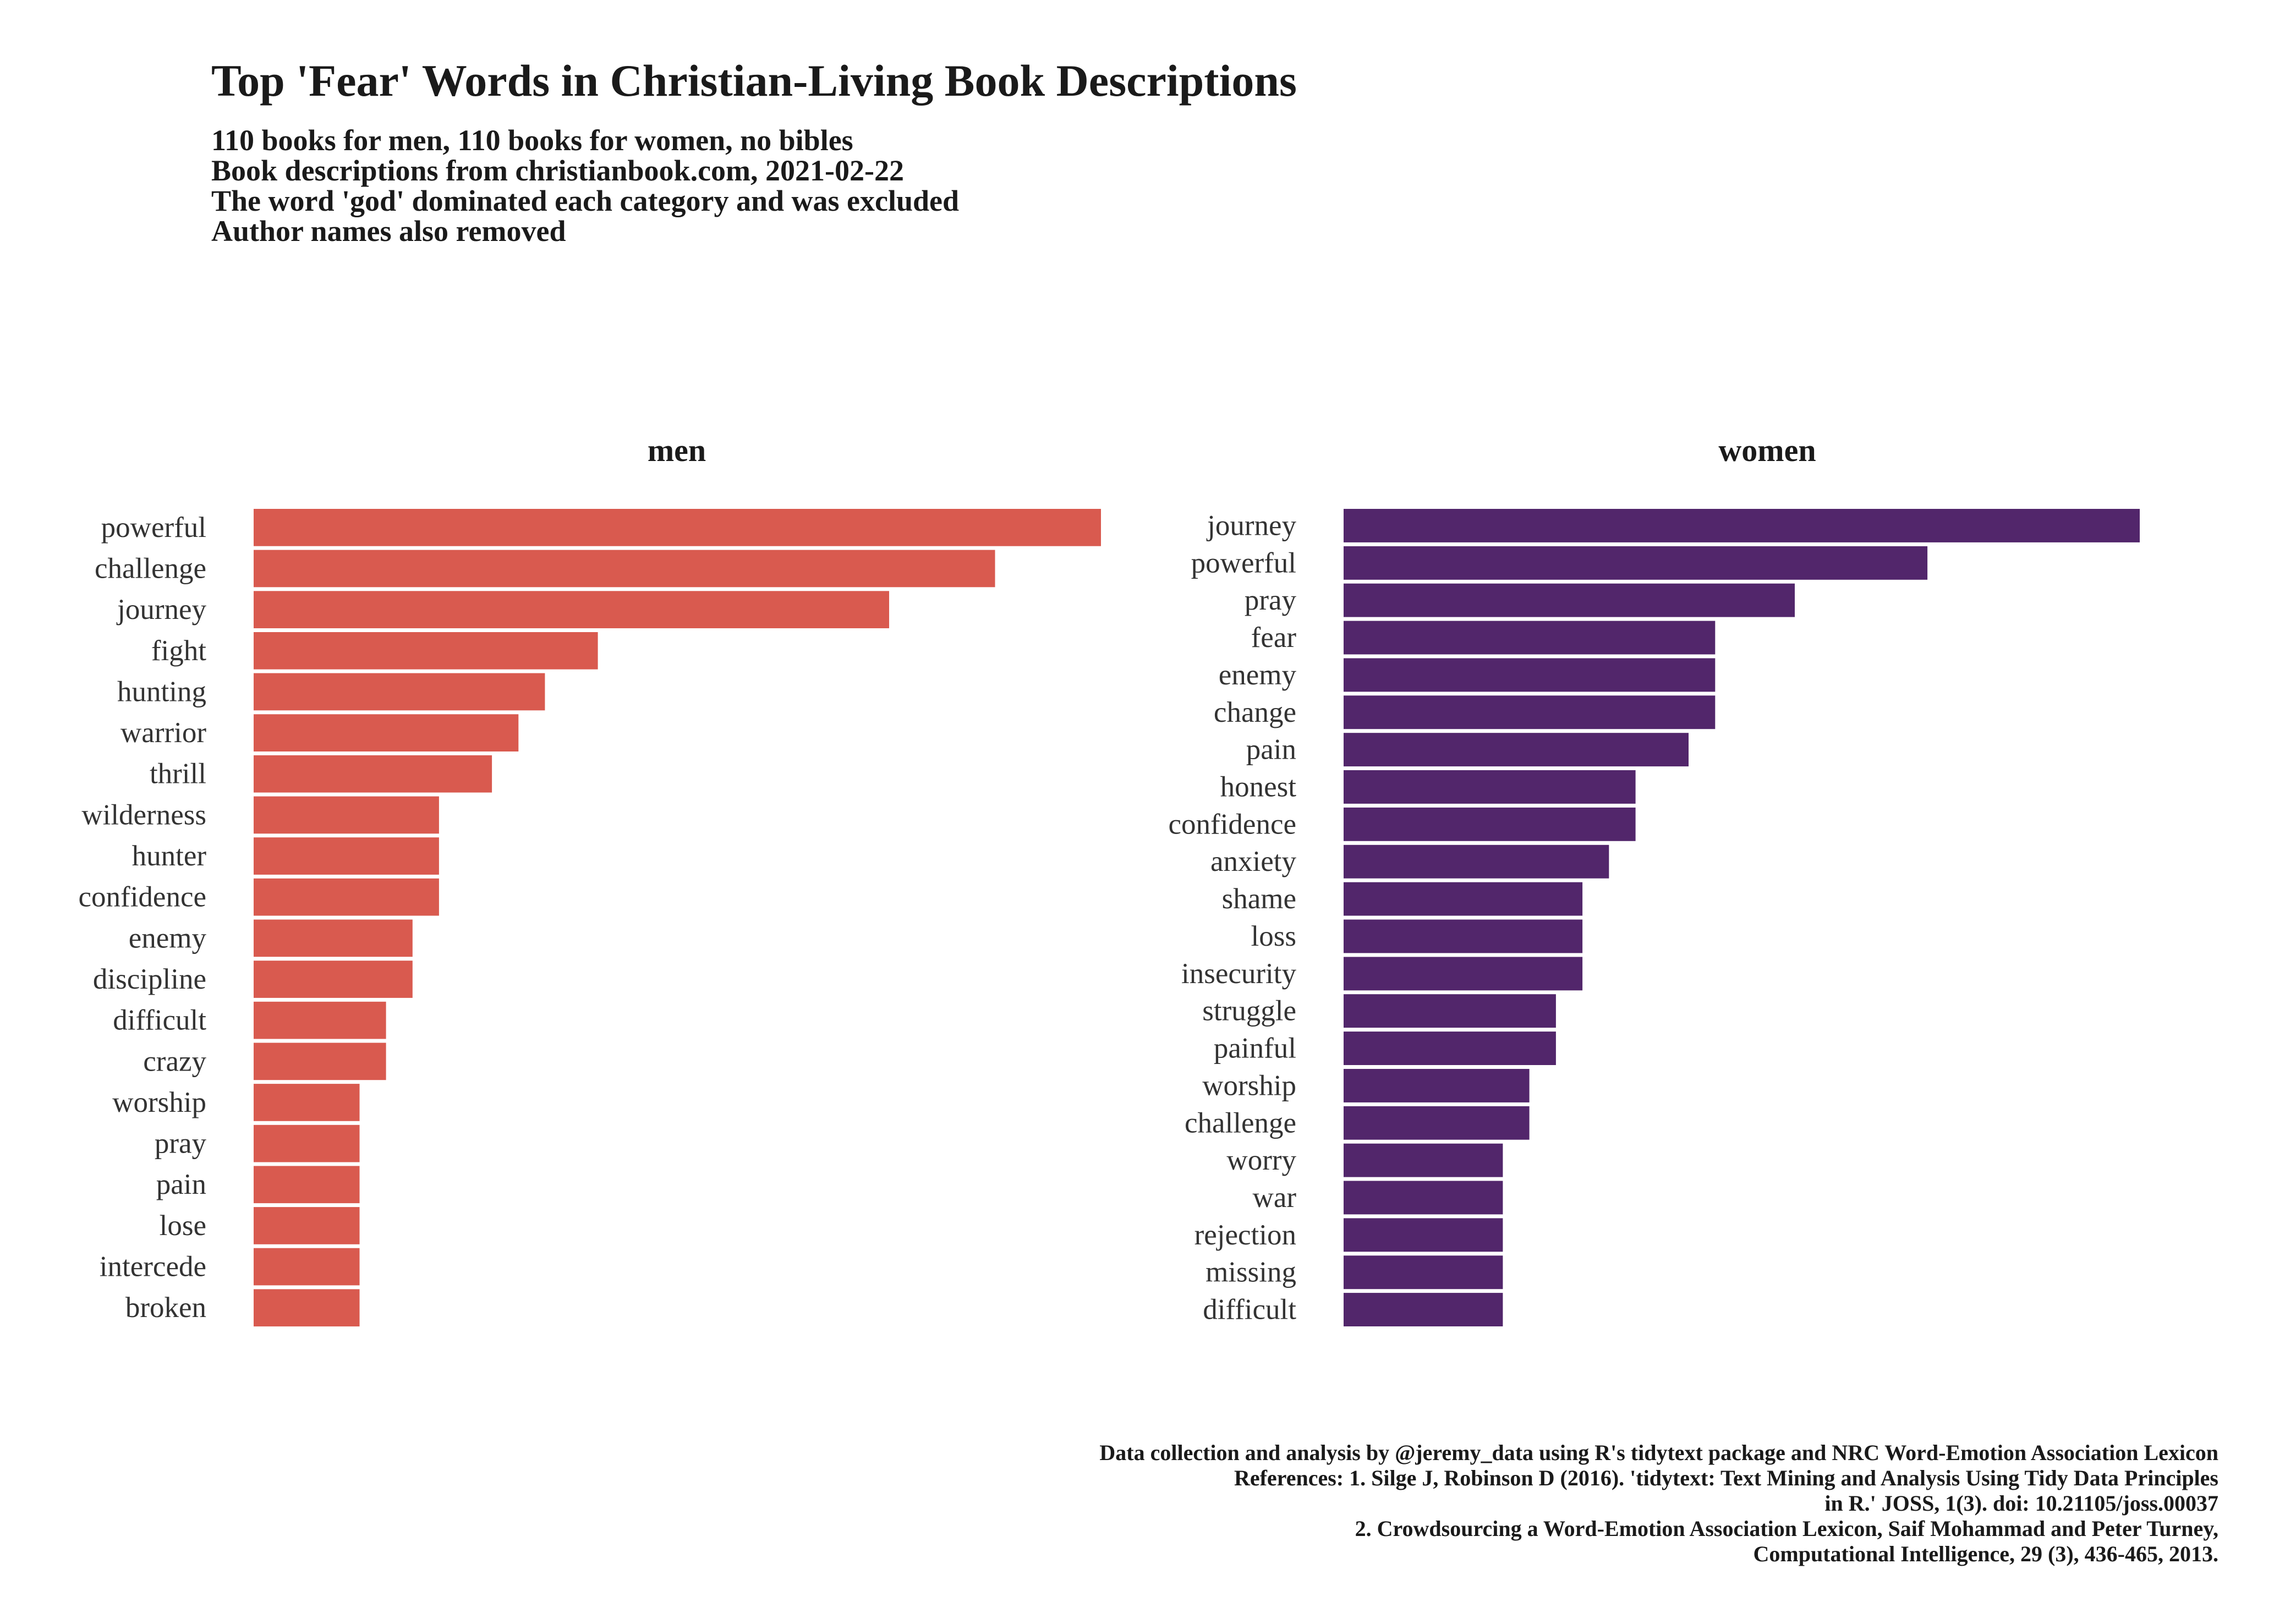 The width and height of the screenshot is (2274, 1624). What do you see at coordinates (1251, 1272) in the screenshot?
I see `tick-label-women-missing: missing` at bounding box center [1251, 1272].